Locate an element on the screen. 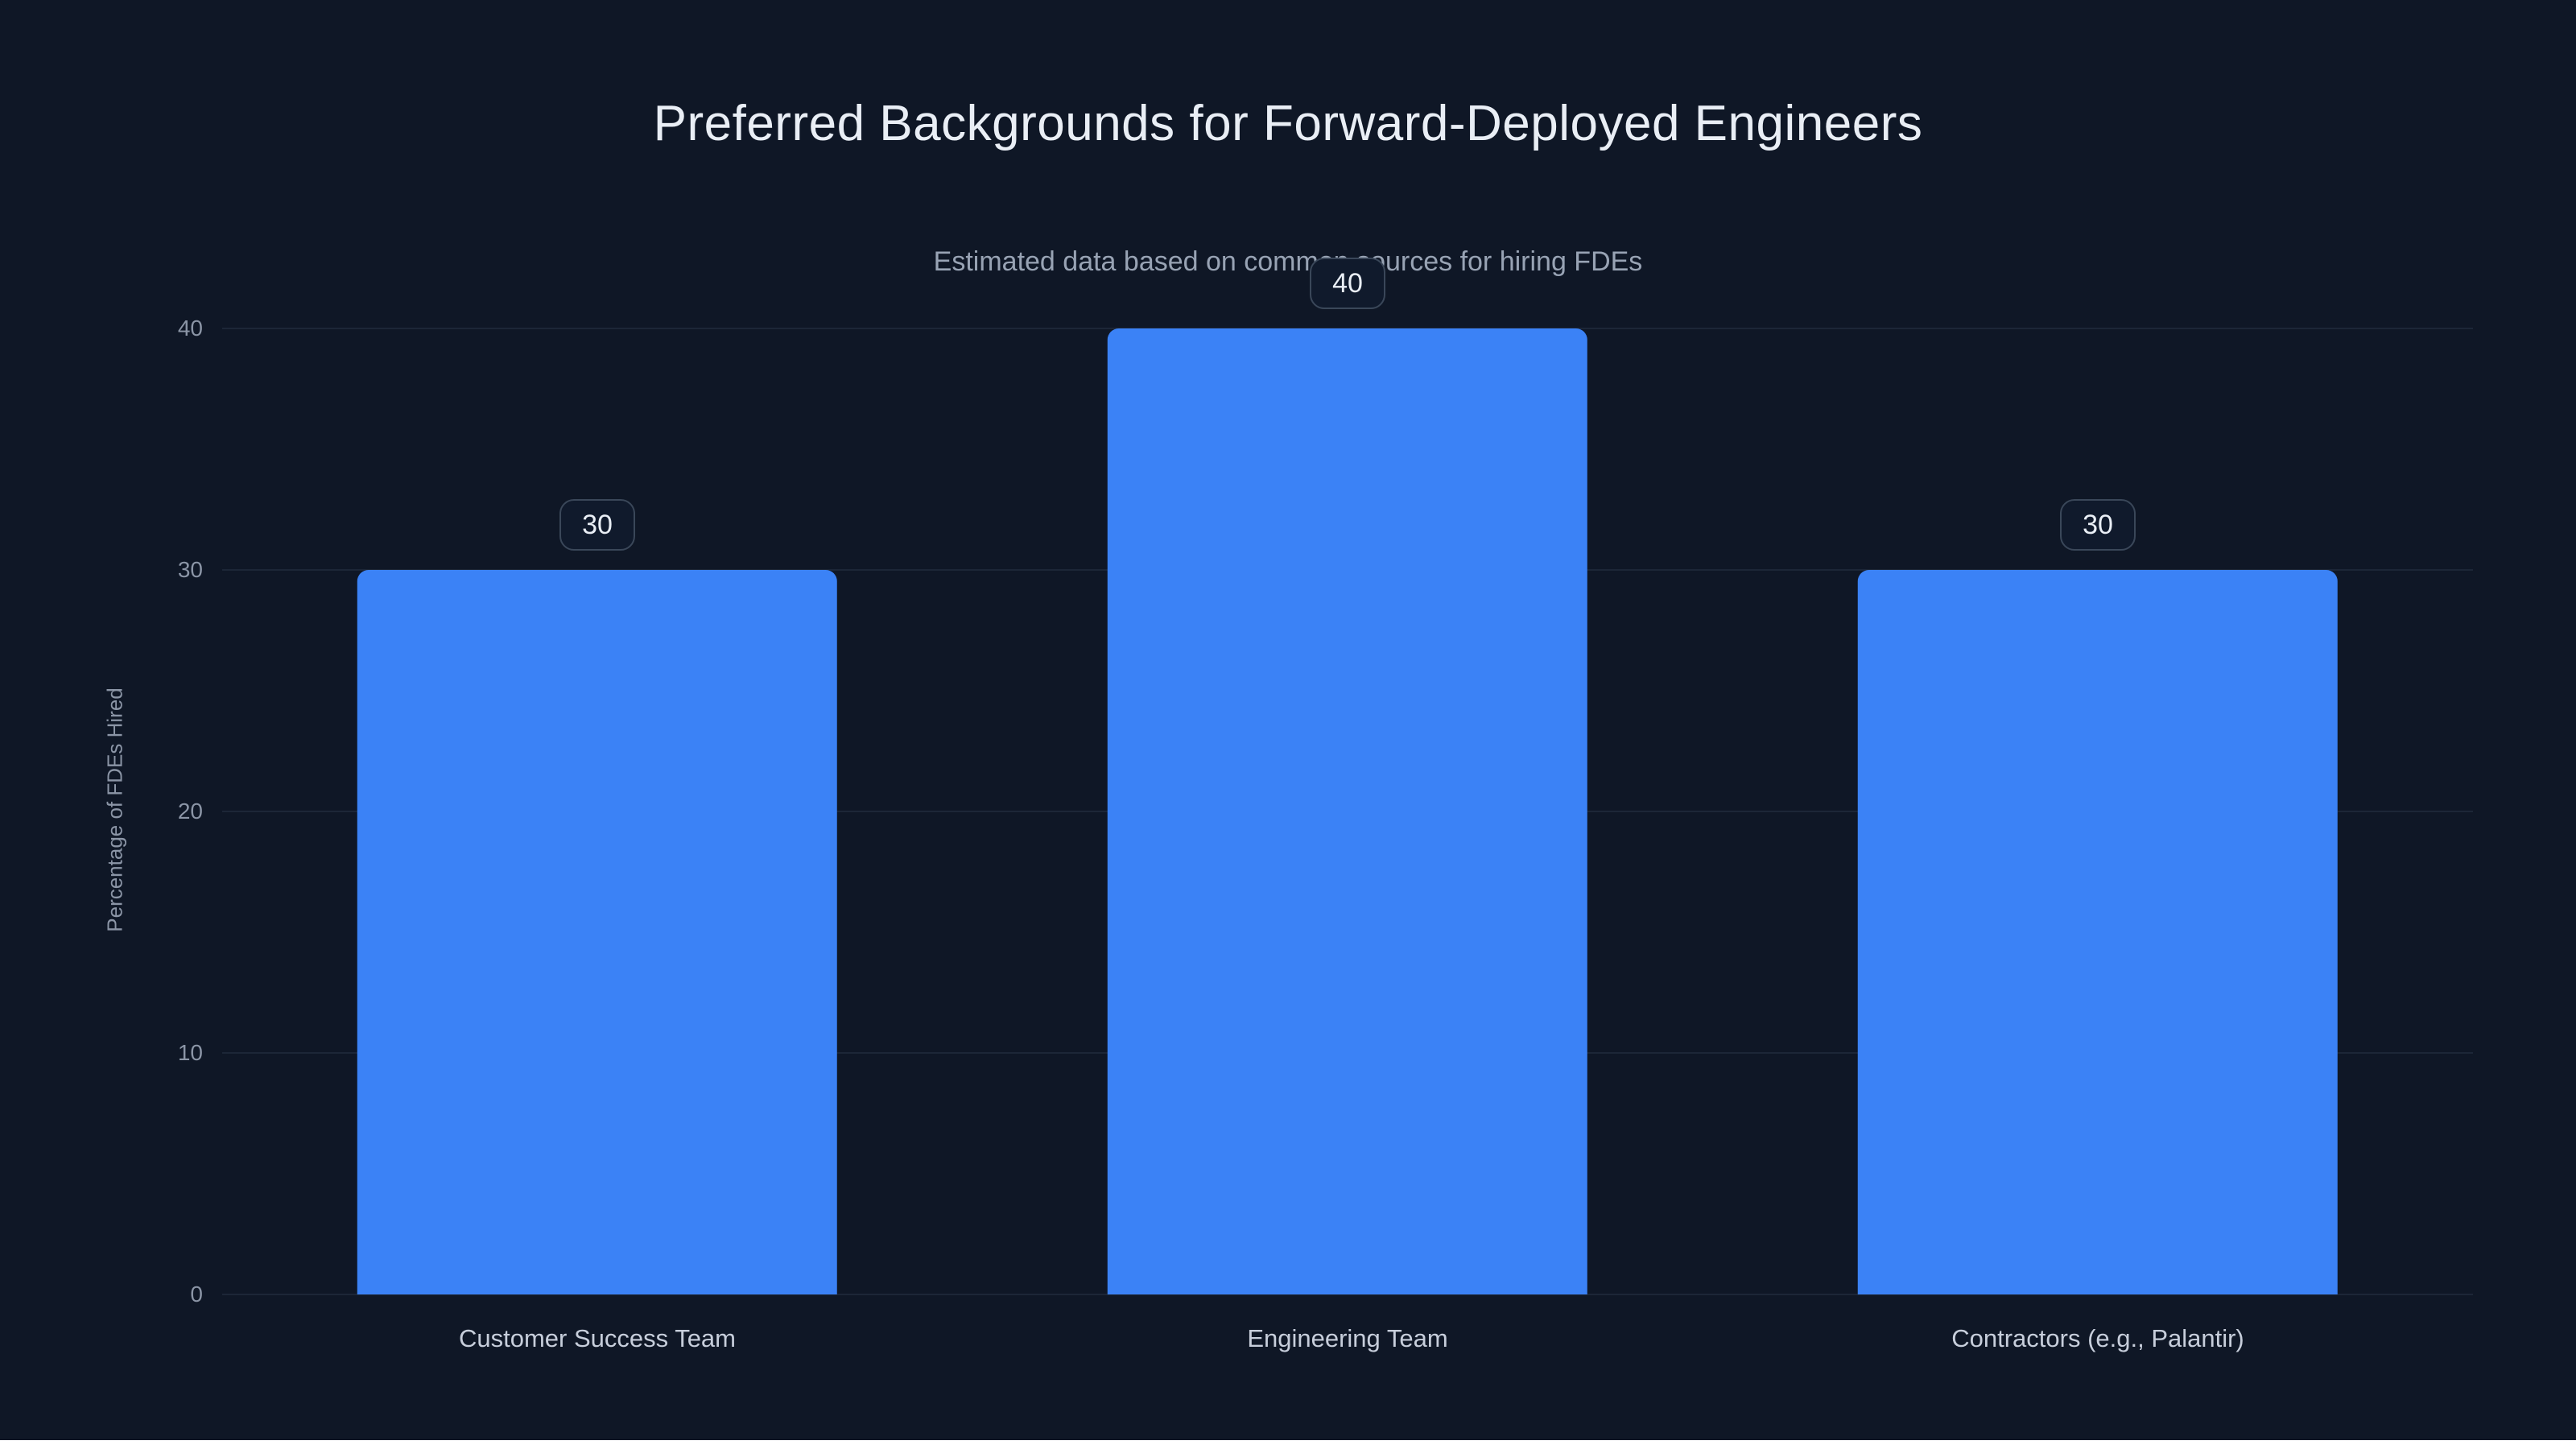 This screenshot has width=2576, height=1449. y-tick-label: 10 is located at coordinates (190, 1052).